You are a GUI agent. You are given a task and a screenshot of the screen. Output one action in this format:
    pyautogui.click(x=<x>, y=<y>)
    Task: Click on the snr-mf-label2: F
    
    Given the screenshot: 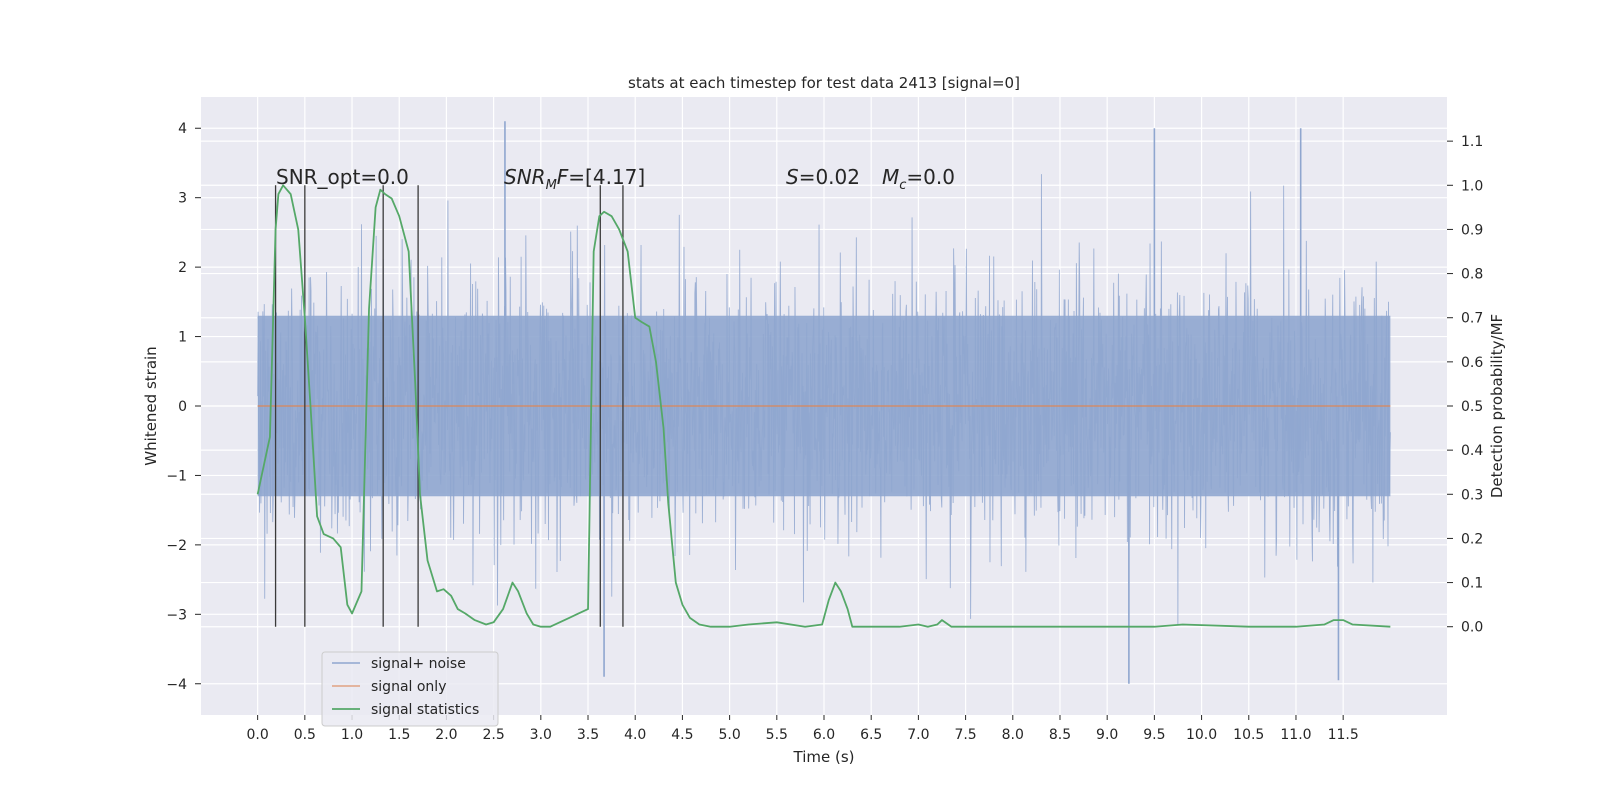 What is the action you would take?
    pyautogui.click(x=563, y=177)
    